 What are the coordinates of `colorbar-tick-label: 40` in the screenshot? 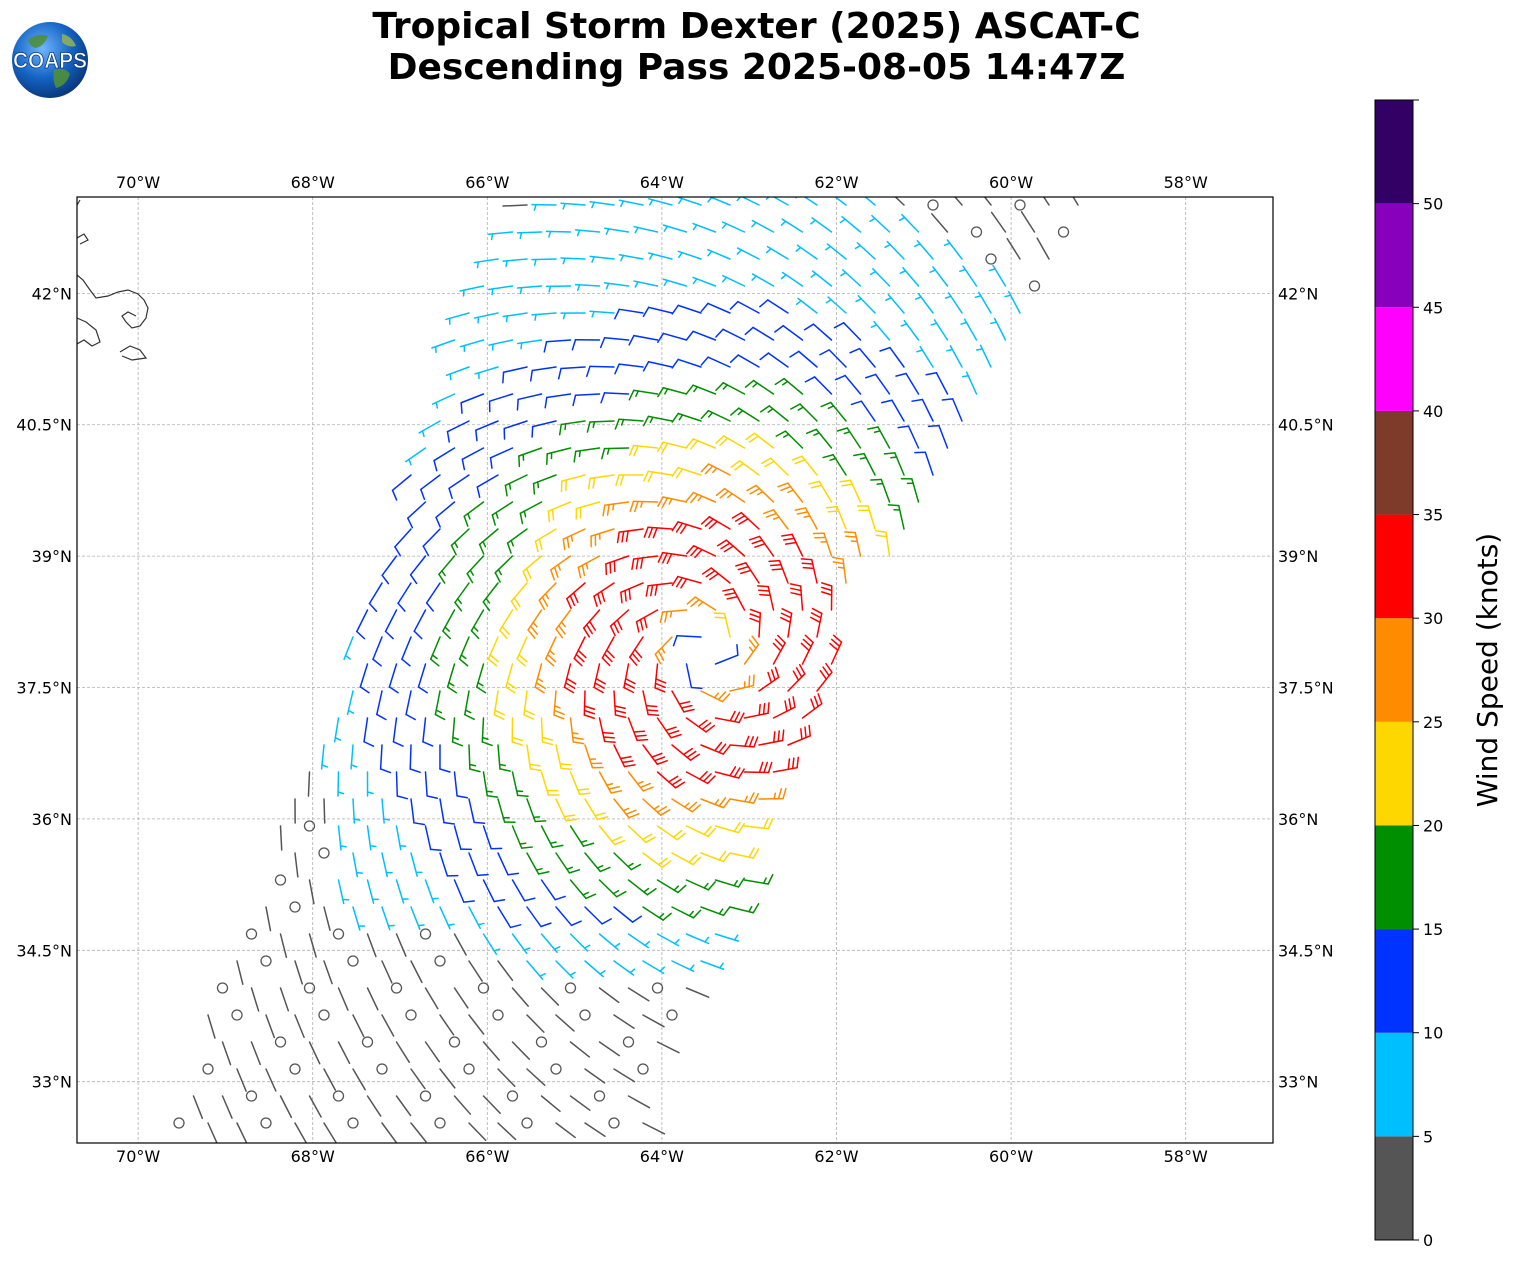 It's located at (1433, 411).